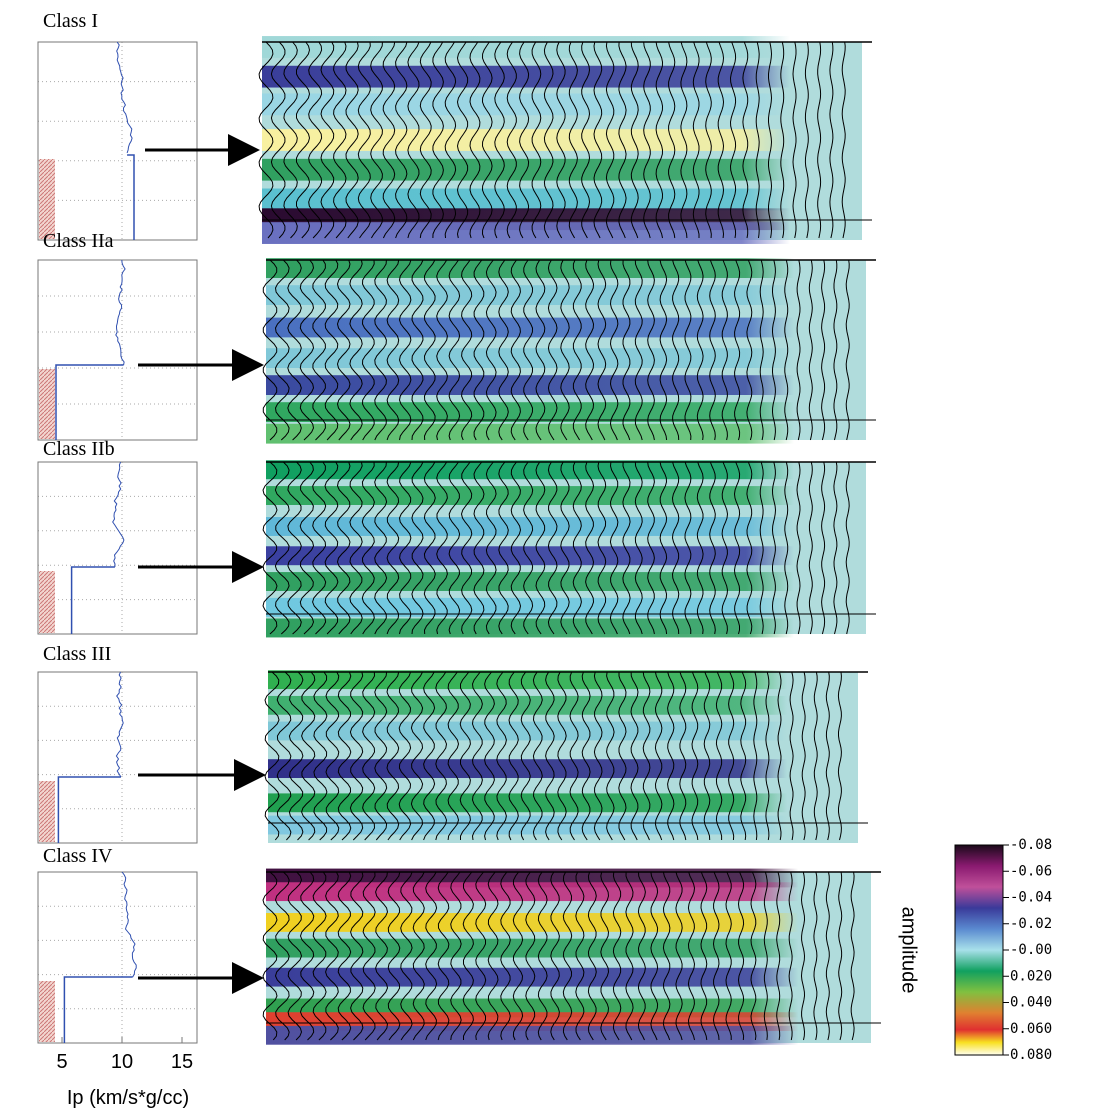  Describe the element at coordinates (979, 950) in the screenshot. I see `colorbar` at that location.